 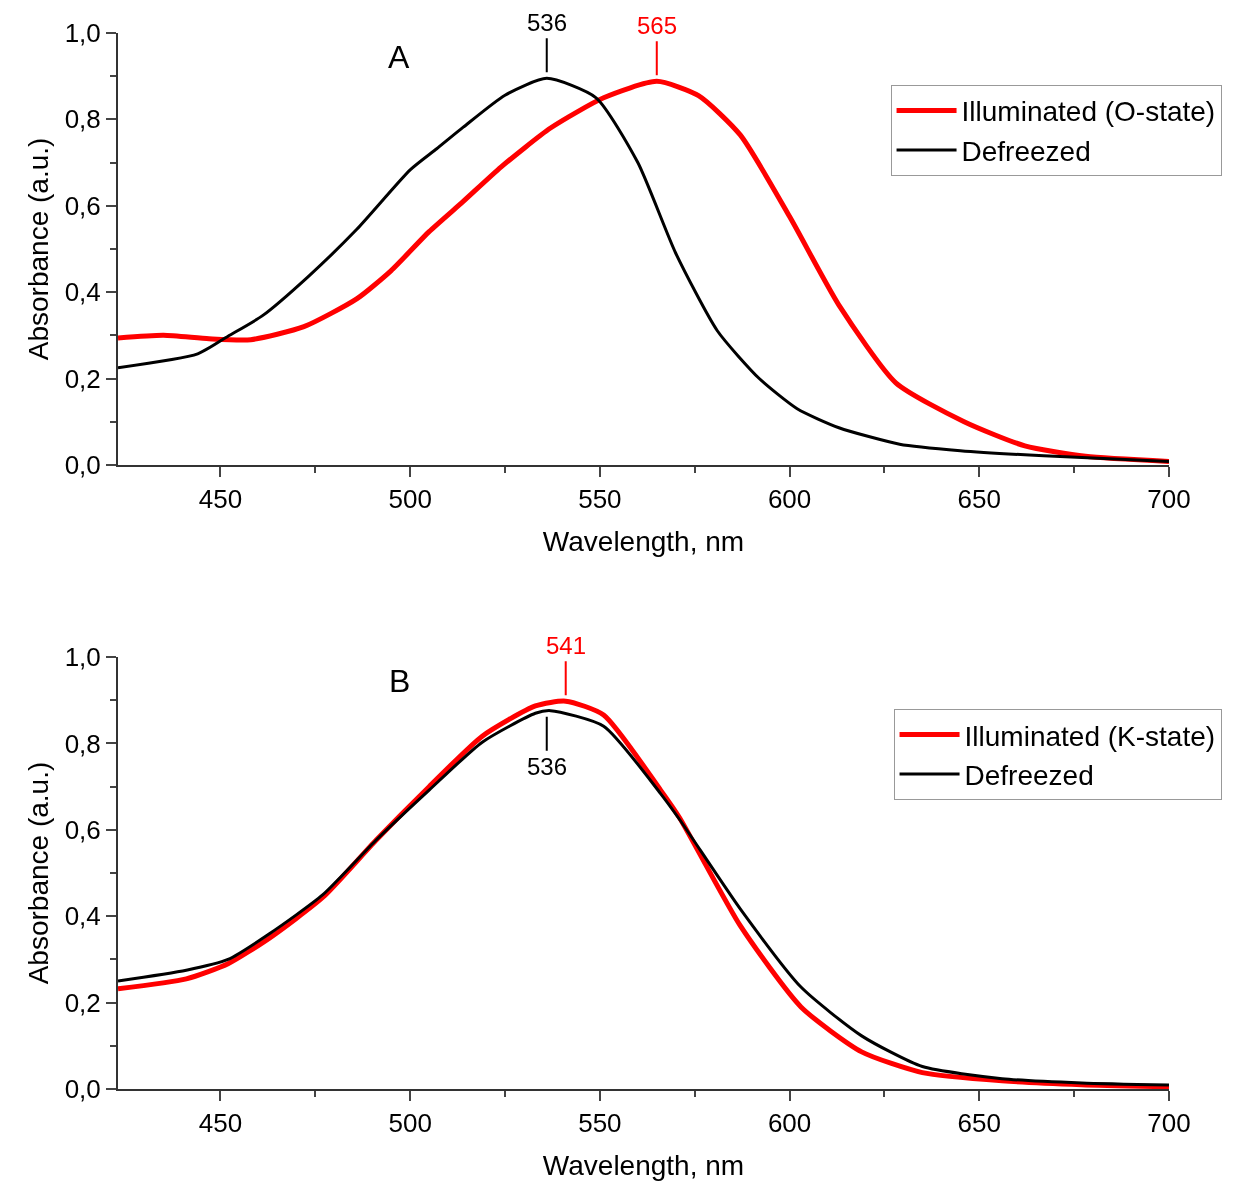 What do you see at coordinates (657, 25) in the screenshot?
I see `annotation: 565` at bounding box center [657, 25].